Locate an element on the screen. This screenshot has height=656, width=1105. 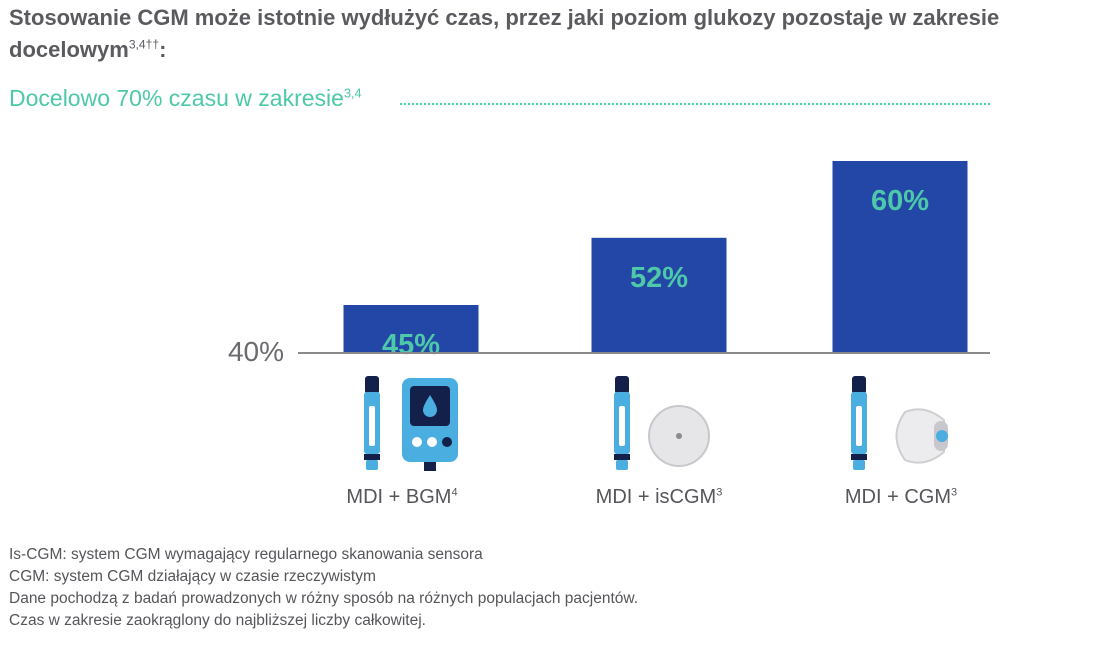
target-label: Docelowo 70% czasu w zakresie3,4 is located at coordinates (185, 98).